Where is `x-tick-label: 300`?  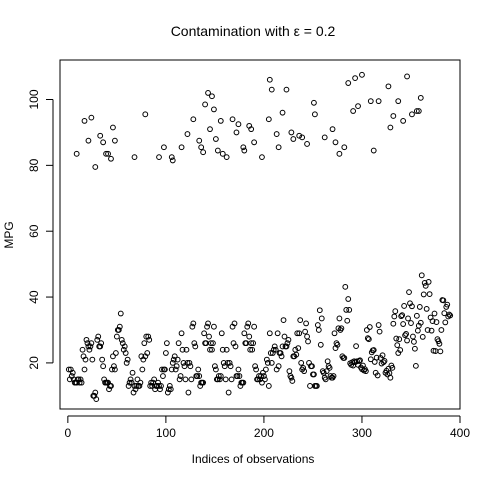 x-tick-label: 300 is located at coordinates (362, 433).